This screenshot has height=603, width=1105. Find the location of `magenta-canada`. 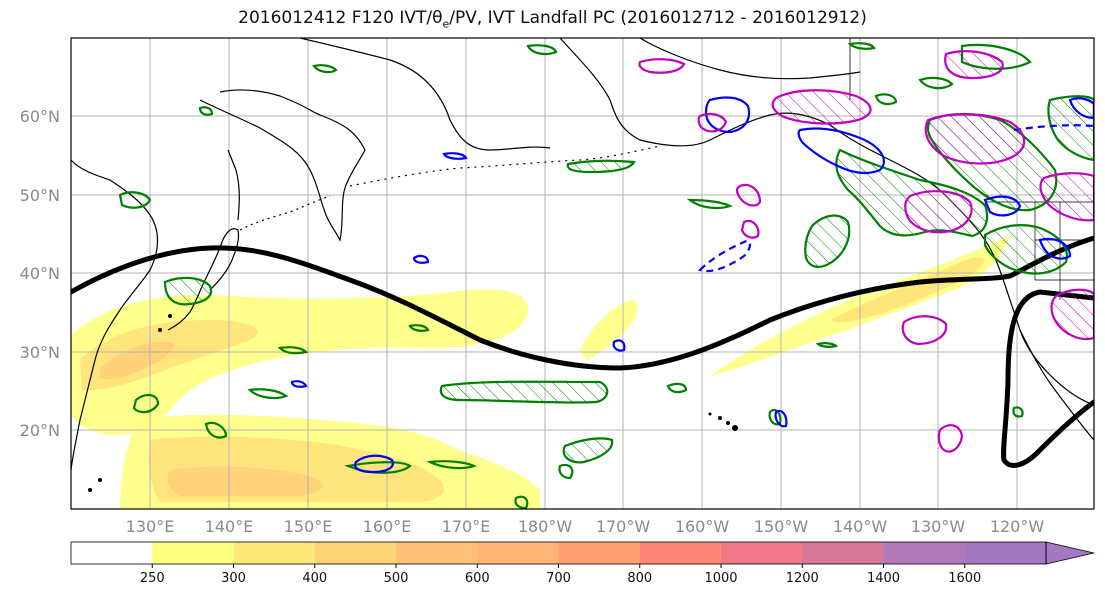

magenta-canada is located at coordinates (938, 212).